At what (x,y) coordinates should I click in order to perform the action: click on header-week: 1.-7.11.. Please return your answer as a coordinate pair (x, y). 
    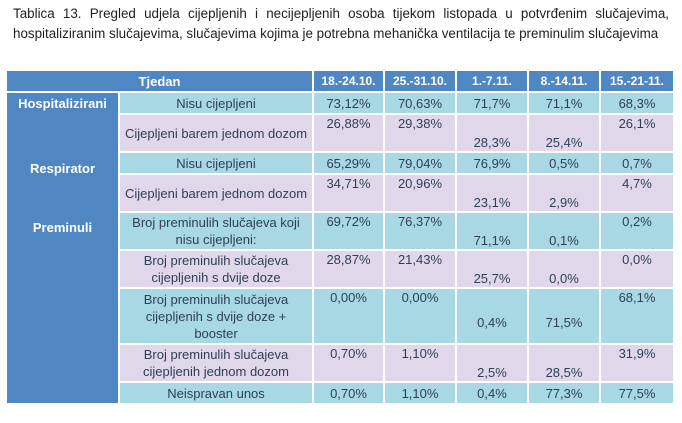
    Looking at the image, I should click on (492, 81).